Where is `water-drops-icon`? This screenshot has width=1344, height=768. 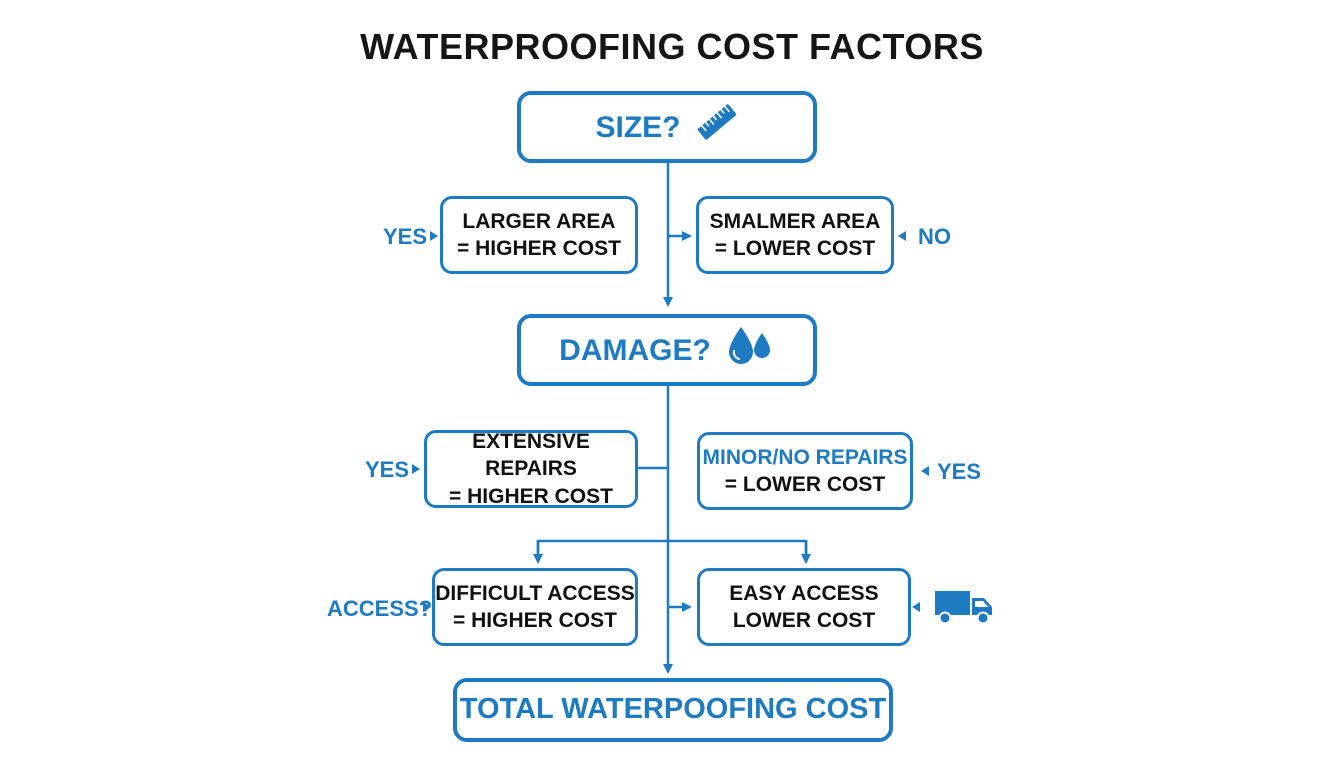
water-drops-icon is located at coordinates (750, 350).